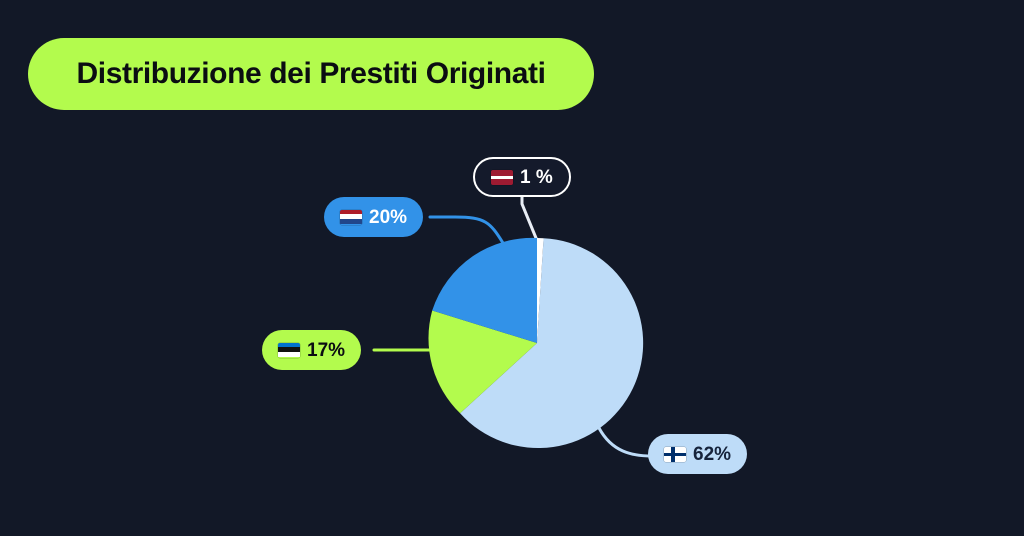  I want to click on callout-netherlands-value: 20%, so click(388, 217).